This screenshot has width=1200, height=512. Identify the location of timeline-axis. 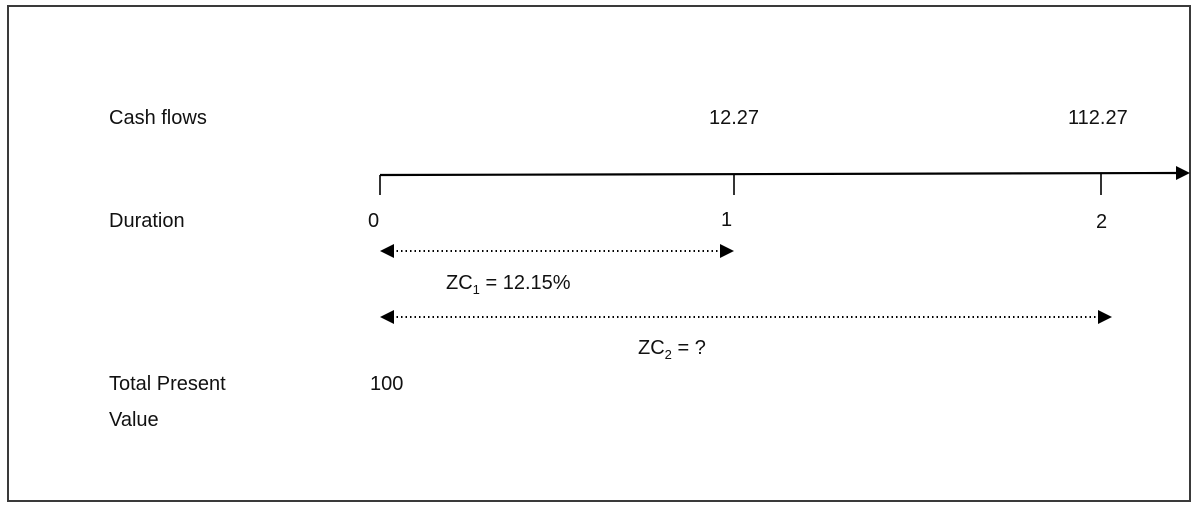
(778, 174).